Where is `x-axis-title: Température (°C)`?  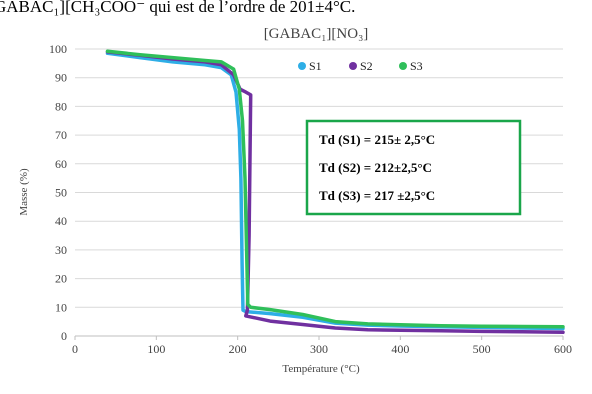
x-axis-title: Température (°C) is located at coordinates (321, 369).